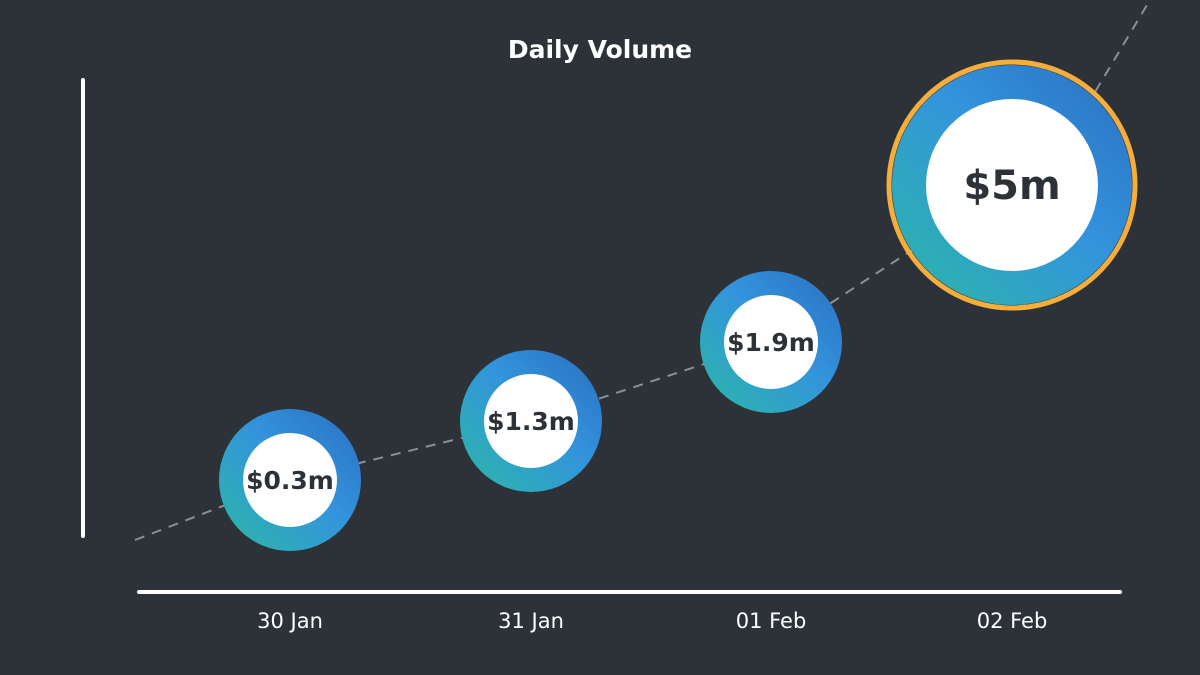 Image resolution: width=1200 pixels, height=675 pixels. Describe the element at coordinates (290, 621) in the screenshot. I see `x-tick-label: 30 Jan` at that location.